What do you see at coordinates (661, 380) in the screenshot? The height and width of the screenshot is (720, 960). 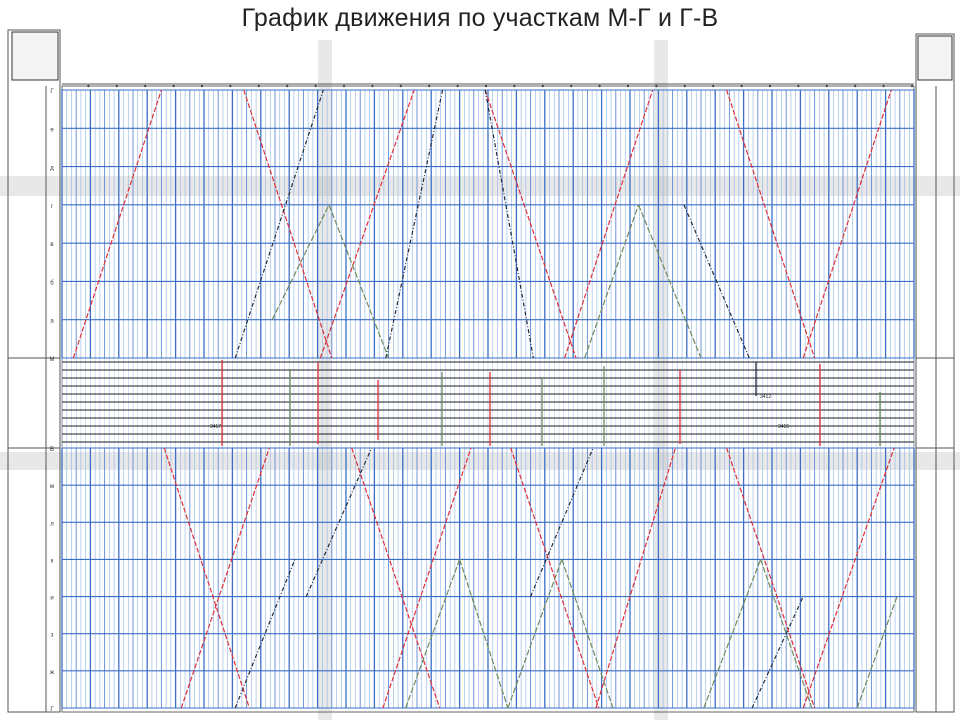 I see `highlight-band-right` at bounding box center [661, 380].